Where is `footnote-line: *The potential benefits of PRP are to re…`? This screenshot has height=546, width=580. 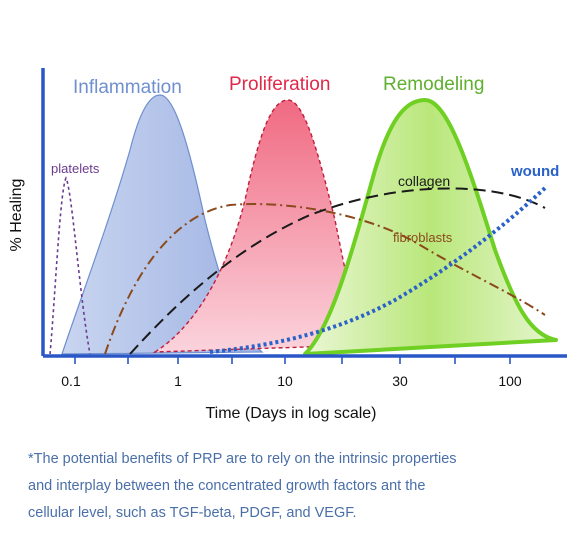 footnote-line: *The potential benefits of PRP are to re… is located at coordinates (242, 459).